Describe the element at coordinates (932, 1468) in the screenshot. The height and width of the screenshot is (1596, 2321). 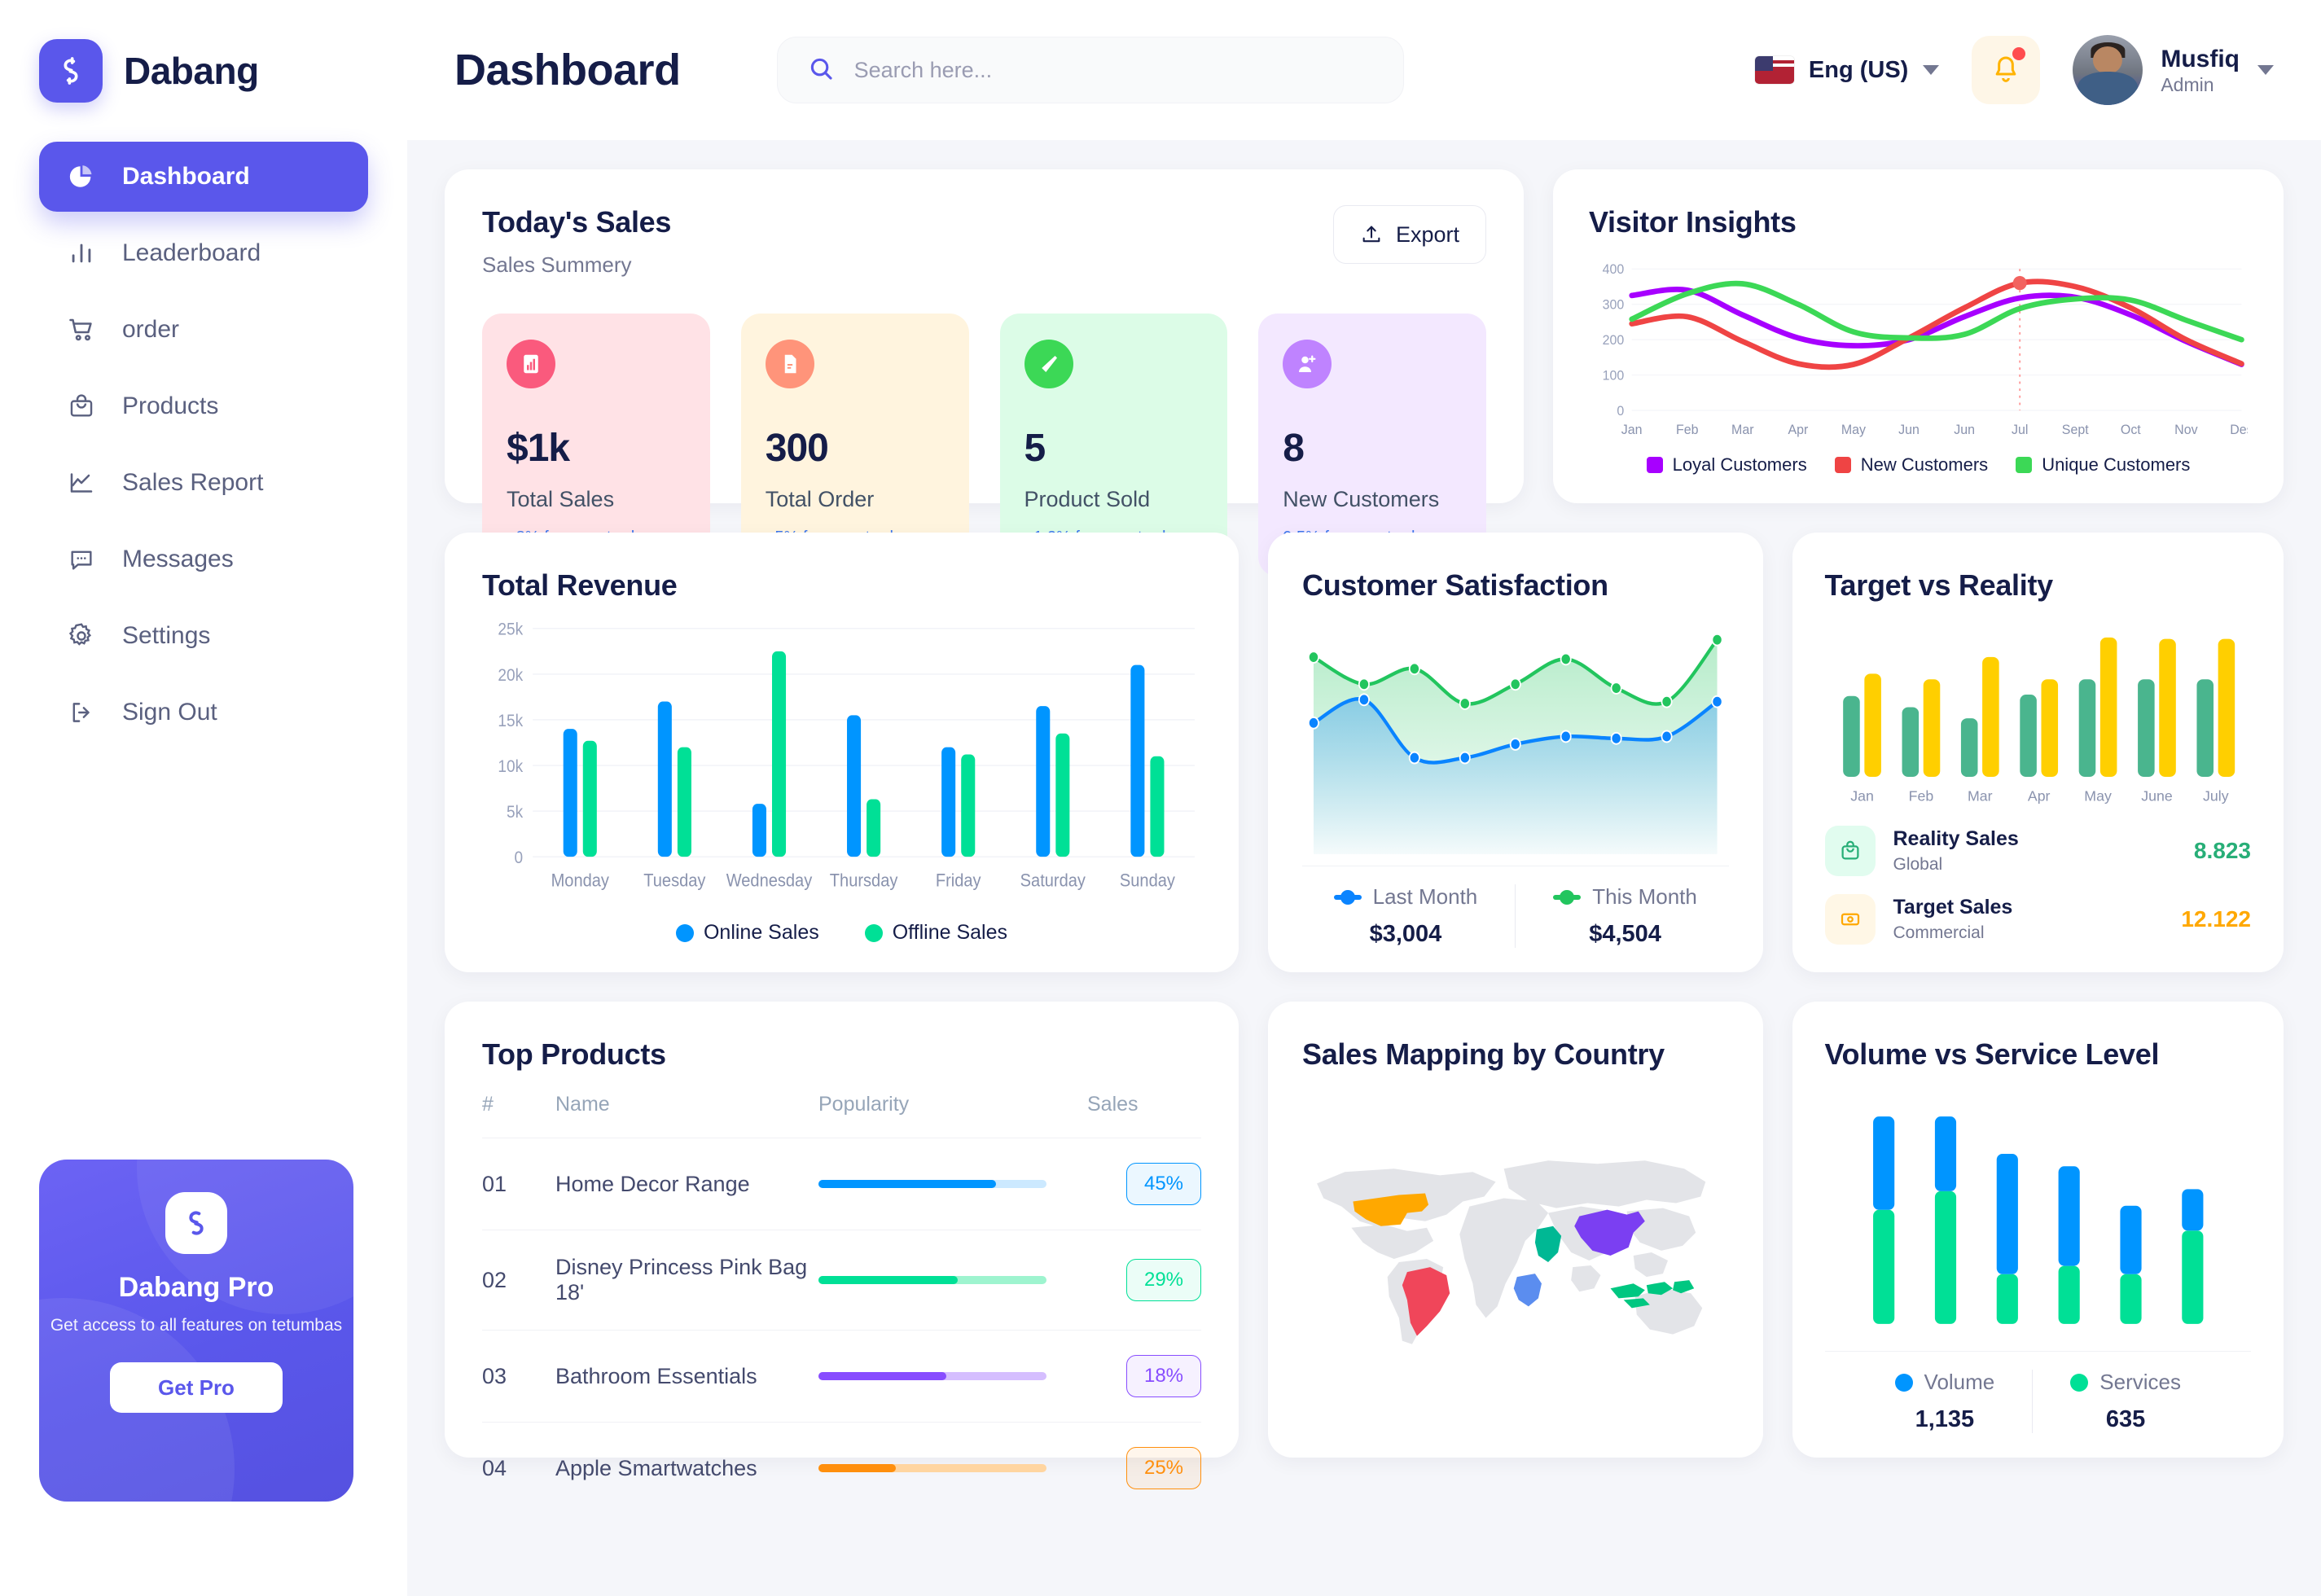
I see `popularity-bar-track` at that location.